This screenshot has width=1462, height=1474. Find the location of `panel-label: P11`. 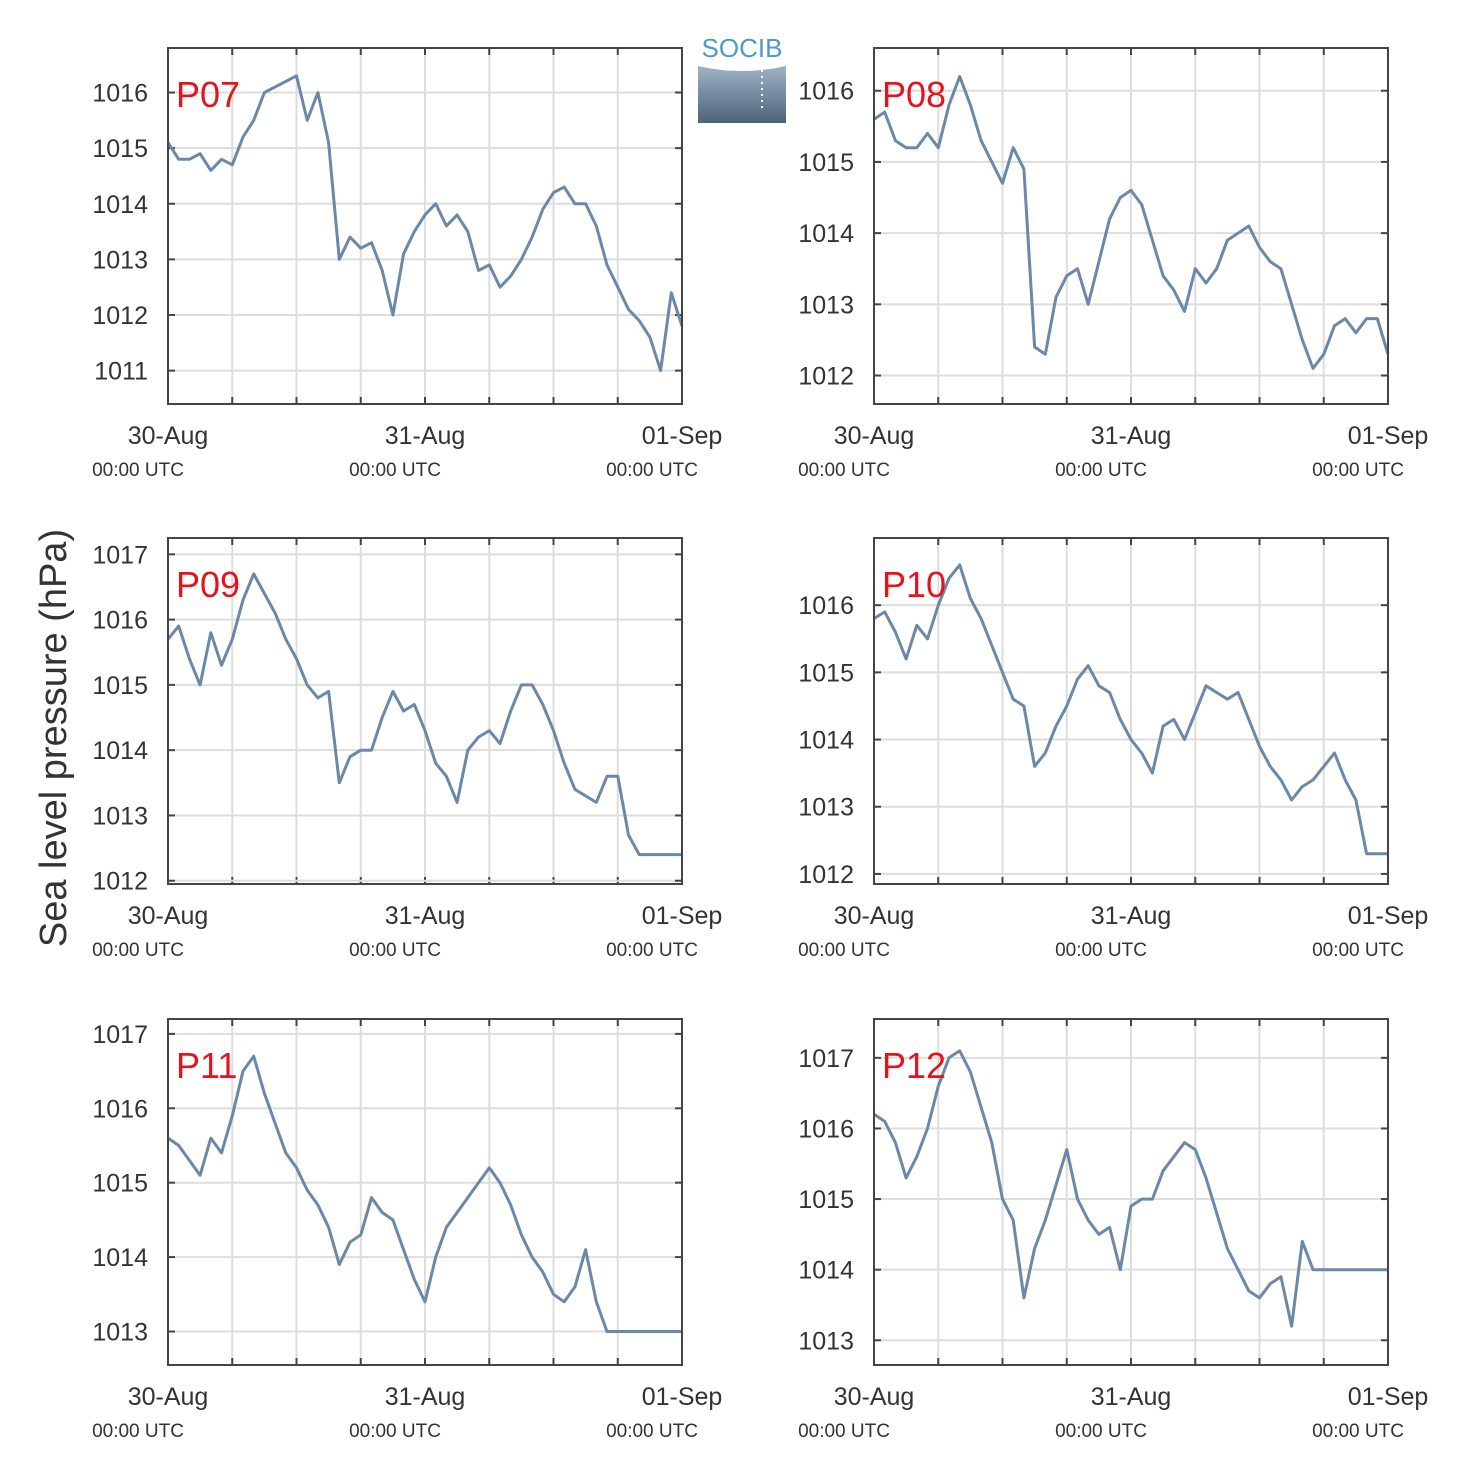

panel-label: P11 is located at coordinates (206, 1065).